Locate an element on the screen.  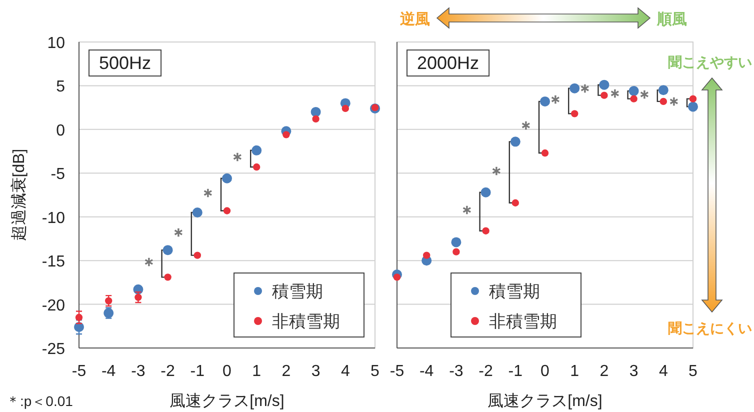
y-tick-label: -15 is located at coordinates (54, 262).